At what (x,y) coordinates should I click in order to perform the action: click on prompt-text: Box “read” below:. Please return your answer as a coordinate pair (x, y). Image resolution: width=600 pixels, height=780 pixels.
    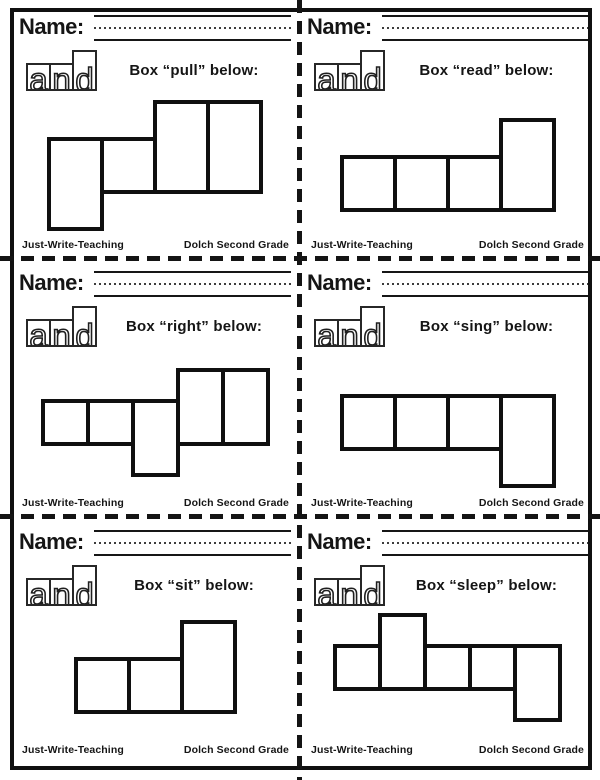
    Looking at the image, I should click on (486, 70).